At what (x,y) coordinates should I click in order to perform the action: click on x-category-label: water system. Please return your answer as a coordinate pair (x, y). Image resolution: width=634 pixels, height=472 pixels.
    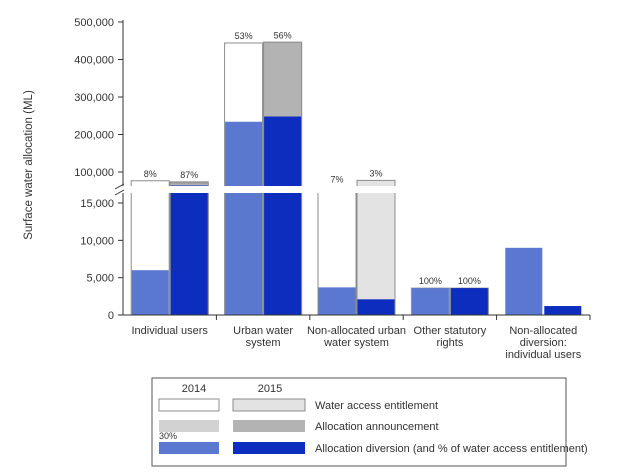
    Looking at the image, I should click on (356, 343).